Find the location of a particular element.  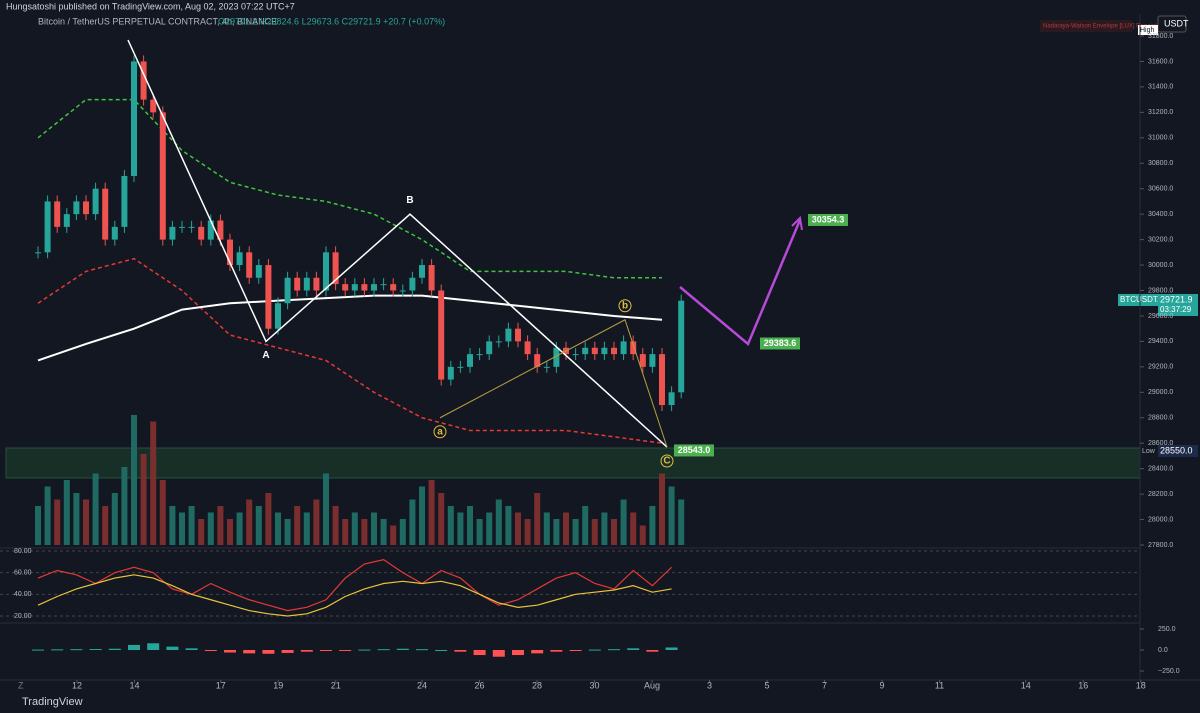

projection-arrow is located at coordinates (797, 223).